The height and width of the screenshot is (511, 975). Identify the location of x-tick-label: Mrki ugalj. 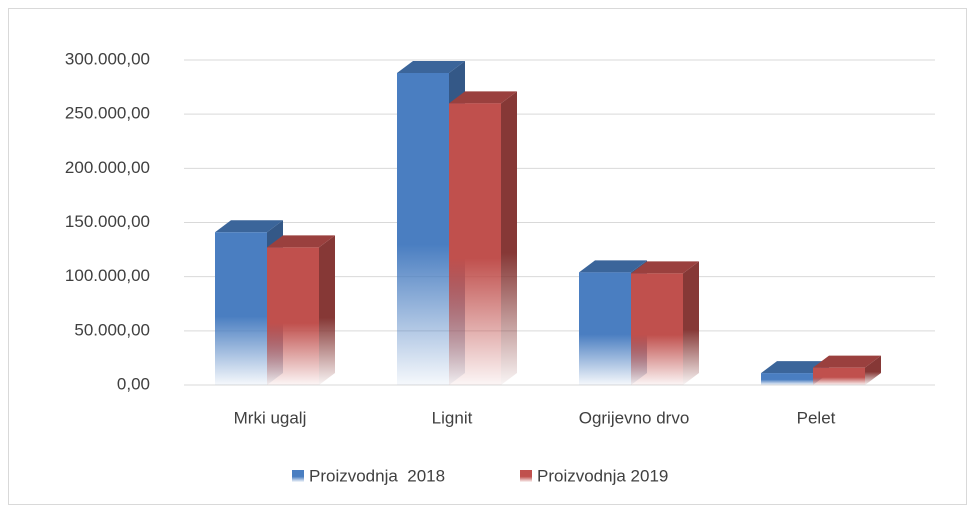
(270, 417).